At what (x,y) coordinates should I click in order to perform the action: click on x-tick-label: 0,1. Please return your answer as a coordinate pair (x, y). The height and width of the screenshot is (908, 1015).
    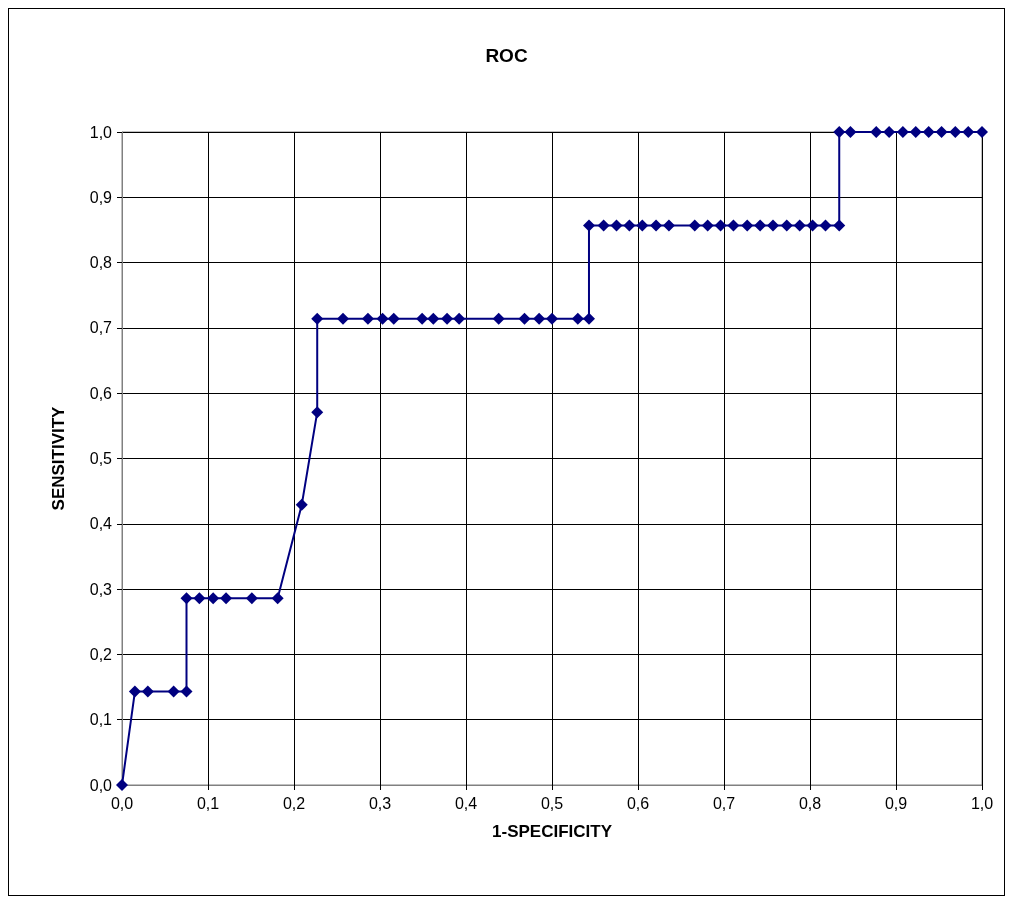
    Looking at the image, I should click on (208, 803).